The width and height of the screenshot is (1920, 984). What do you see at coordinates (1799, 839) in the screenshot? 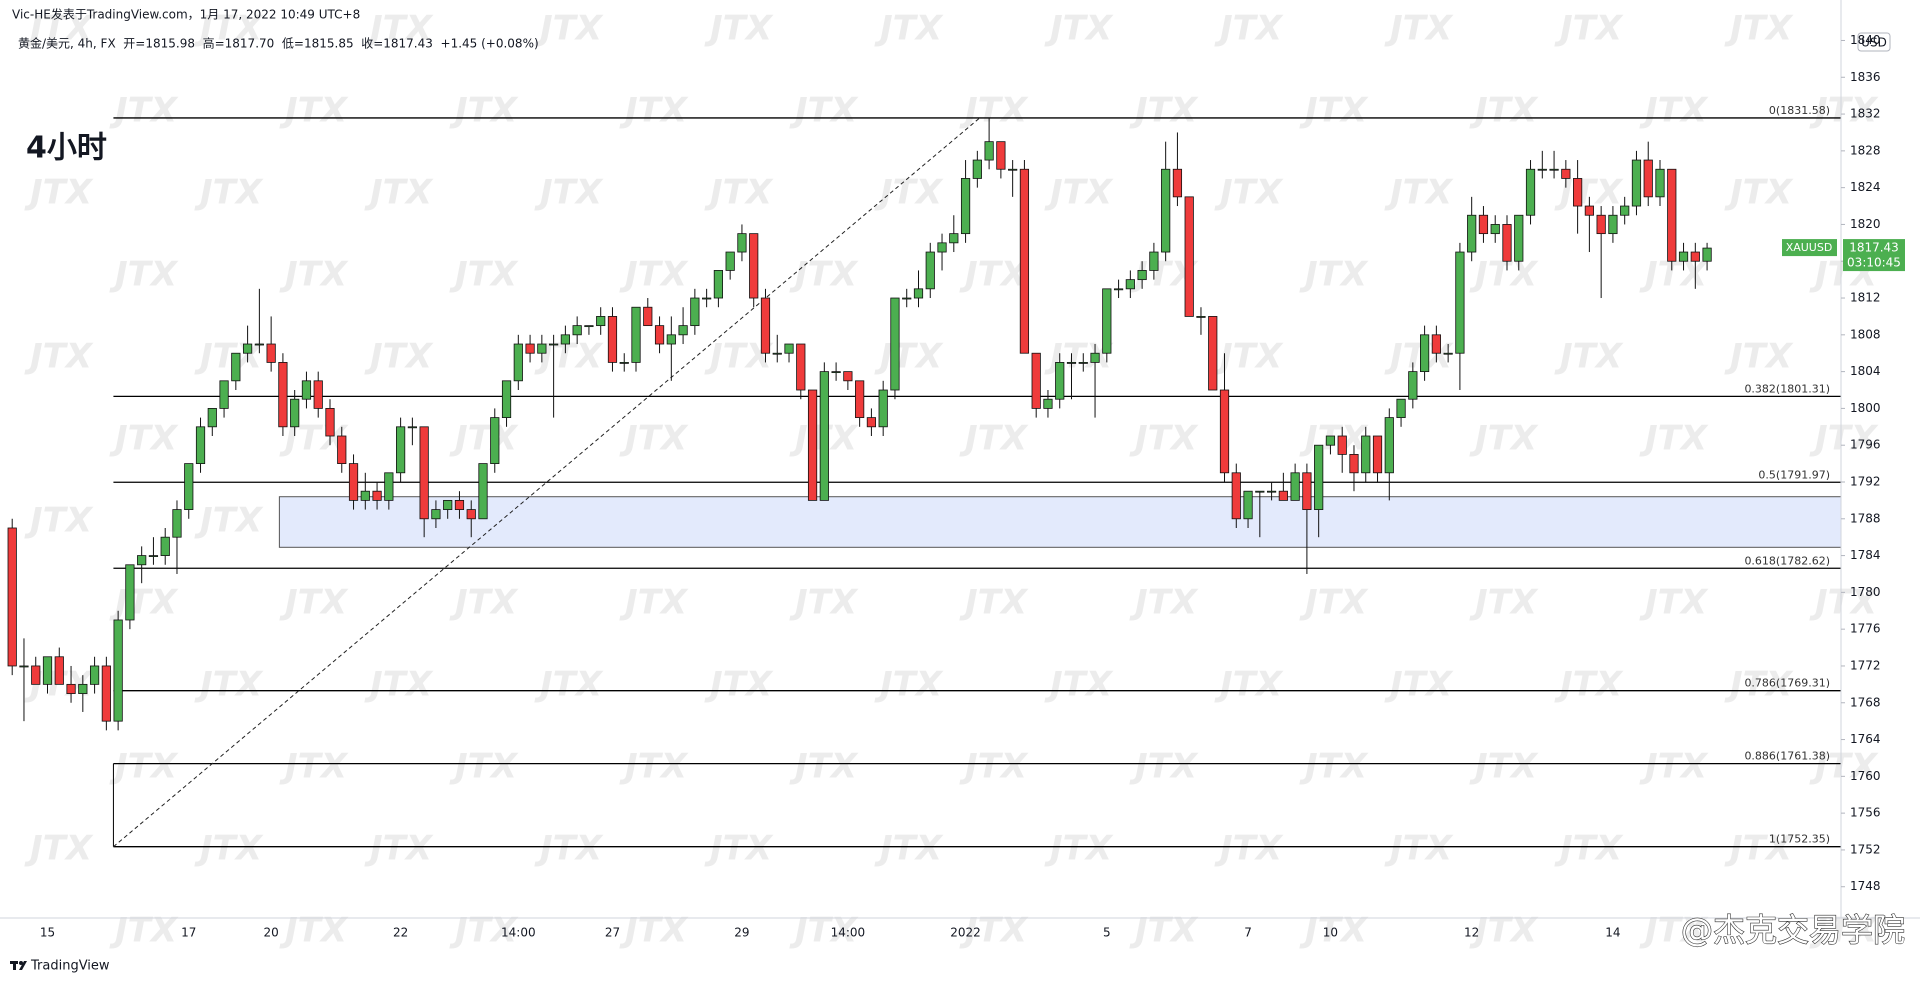
I see `fib-level-label: 1(1752.35)` at bounding box center [1799, 839].